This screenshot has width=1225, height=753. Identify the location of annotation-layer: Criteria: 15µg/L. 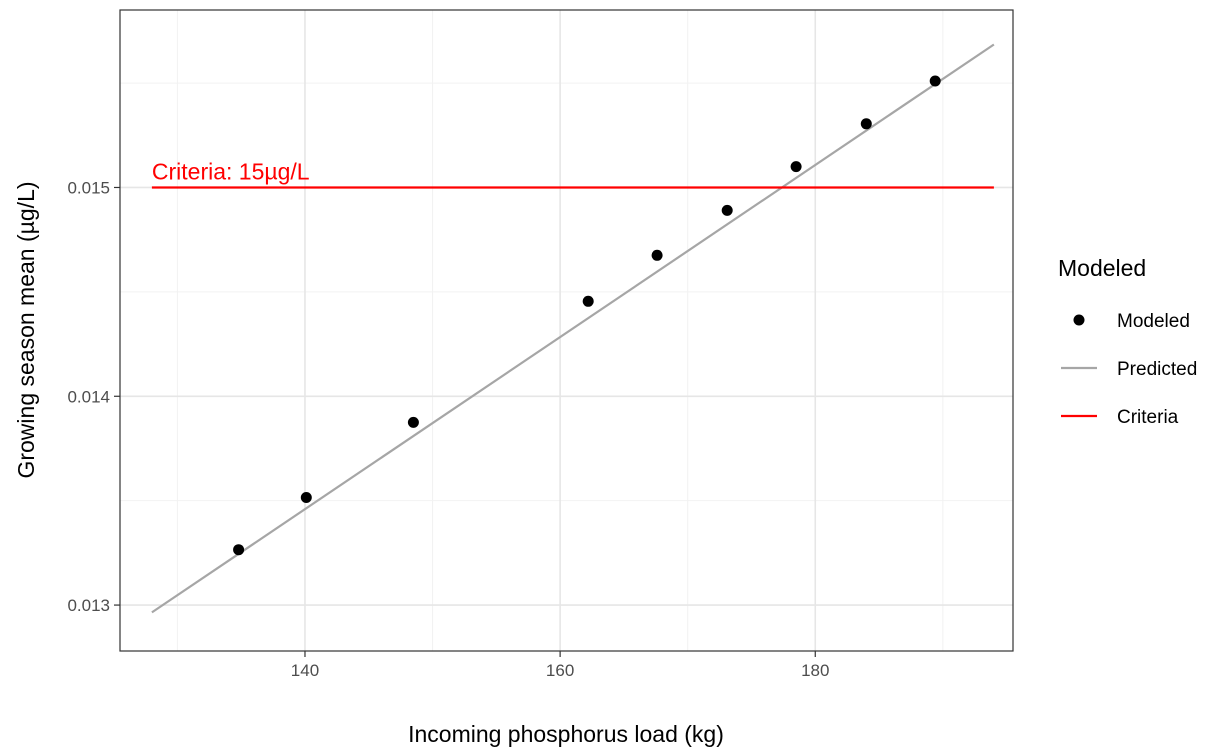
(231, 171).